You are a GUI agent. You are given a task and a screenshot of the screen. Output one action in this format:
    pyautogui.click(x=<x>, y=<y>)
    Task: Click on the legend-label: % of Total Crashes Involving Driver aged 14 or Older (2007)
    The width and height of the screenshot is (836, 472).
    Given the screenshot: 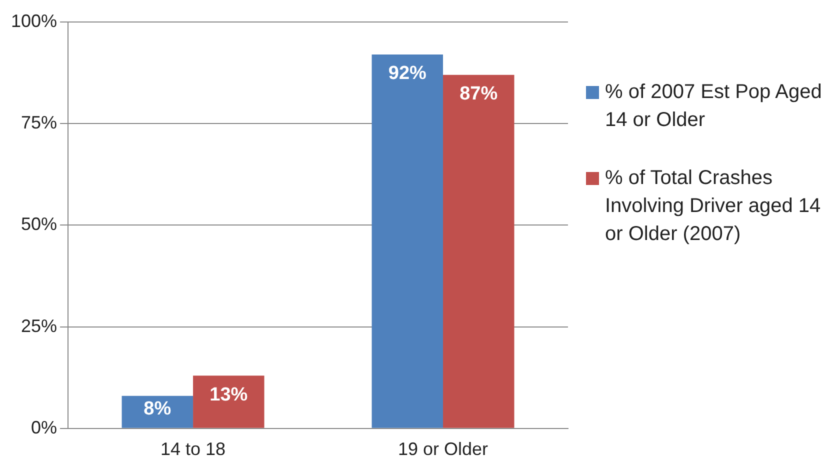 What is the action you would take?
    pyautogui.click(x=713, y=206)
    